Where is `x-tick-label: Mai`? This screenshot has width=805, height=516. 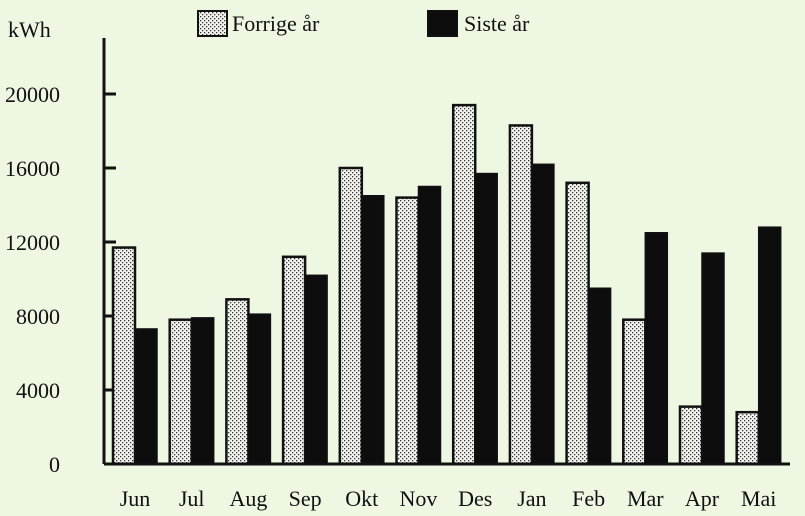
x-tick-label: Mai is located at coordinates (758, 498).